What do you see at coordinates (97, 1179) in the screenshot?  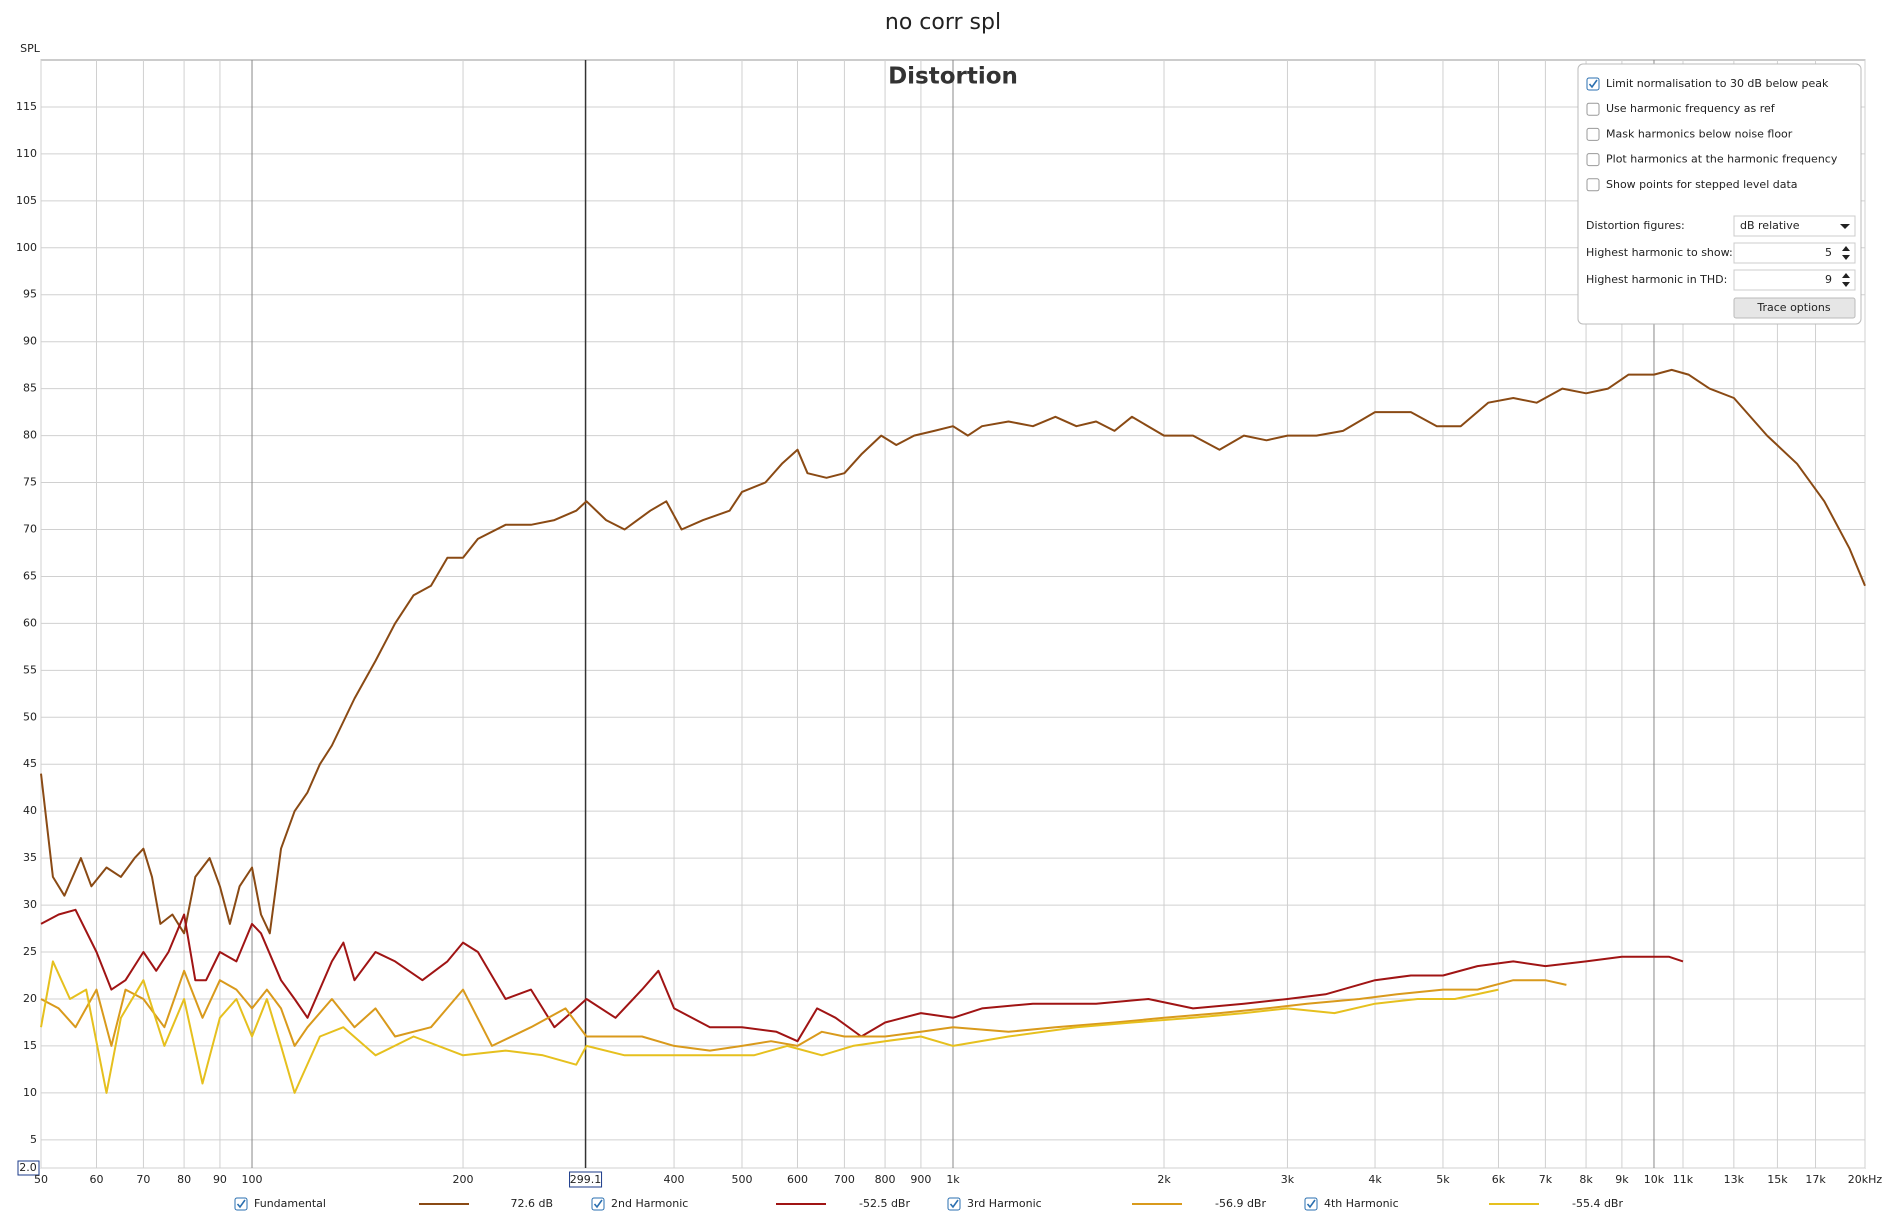 I see `x-tick-label: 60` at bounding box center [97, 1179].